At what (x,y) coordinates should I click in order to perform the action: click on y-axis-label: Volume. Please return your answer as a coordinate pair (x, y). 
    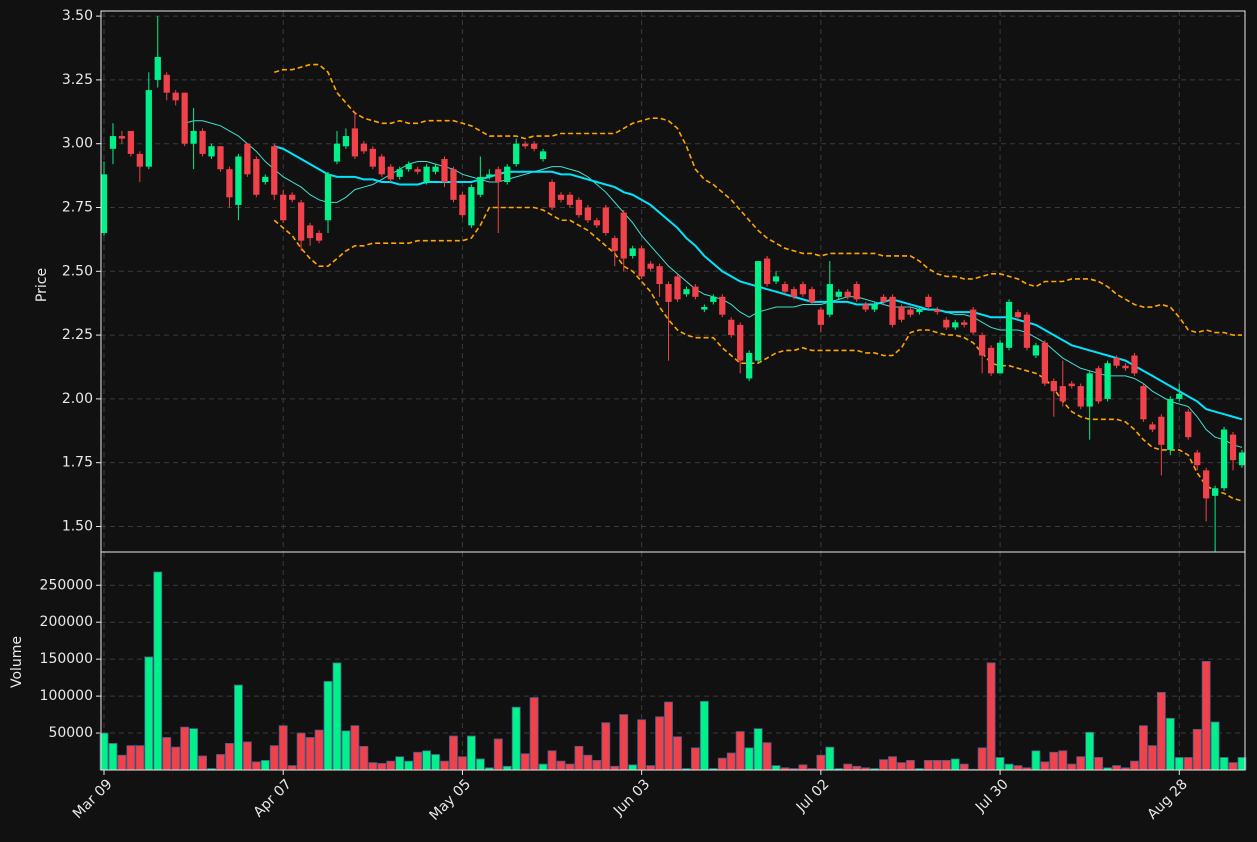
    Looking at the image, I should click on (17, 662).